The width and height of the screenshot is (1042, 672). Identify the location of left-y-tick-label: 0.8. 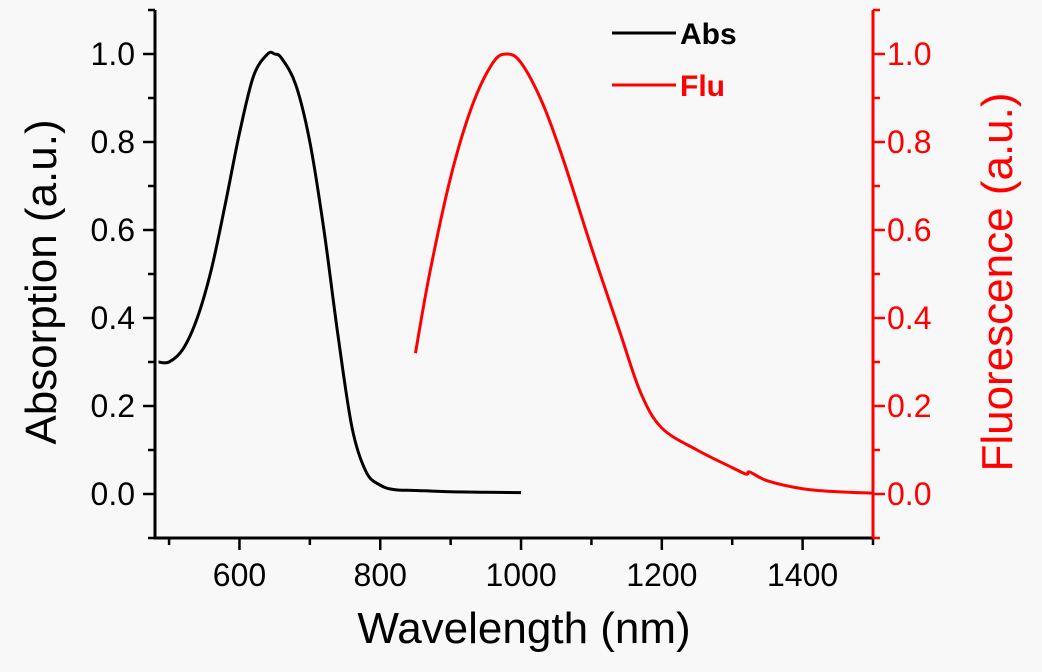
(113, 142).